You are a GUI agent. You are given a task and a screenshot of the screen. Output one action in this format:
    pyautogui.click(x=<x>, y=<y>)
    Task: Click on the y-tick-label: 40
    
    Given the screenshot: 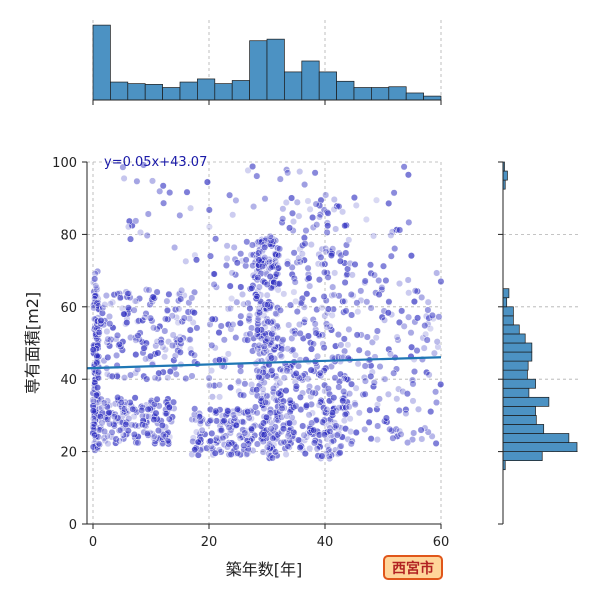 What is the action you would take?
    pyautogui.click(x=68, y=380)
    